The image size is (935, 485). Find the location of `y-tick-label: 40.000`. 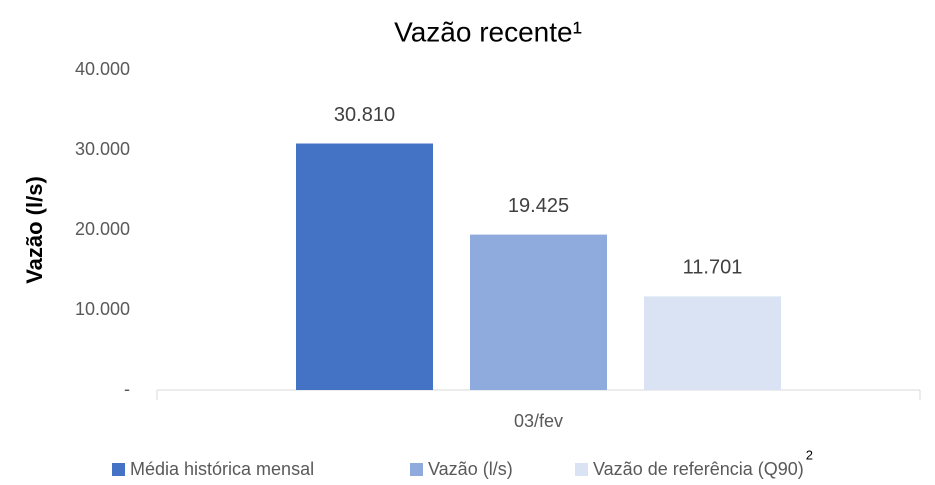

y-tick-label: 40.000 is located at coordinates (102, 69).